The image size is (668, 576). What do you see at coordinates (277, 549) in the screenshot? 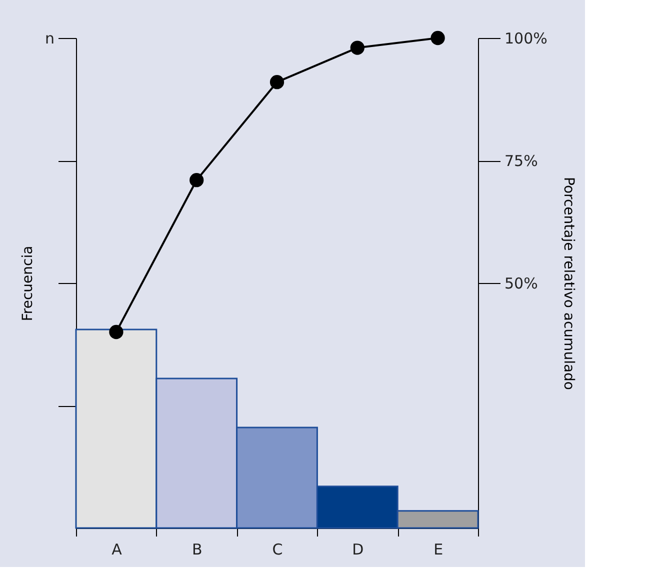
I see `x-tick-label: C` at bounding box center [277, 549].